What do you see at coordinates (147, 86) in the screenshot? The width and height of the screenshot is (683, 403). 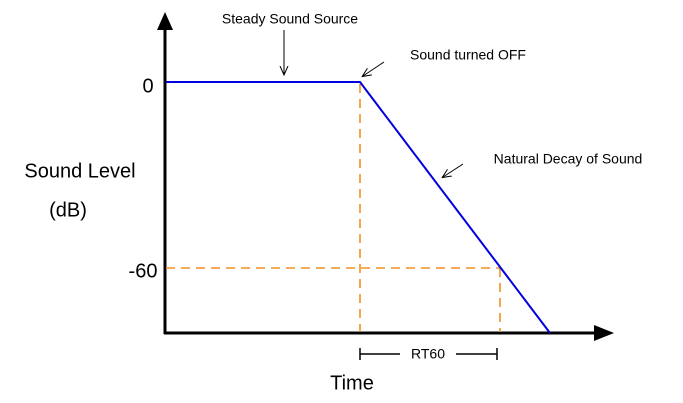 I see `y-tick-label: 0` at bounding box center [147, 86].